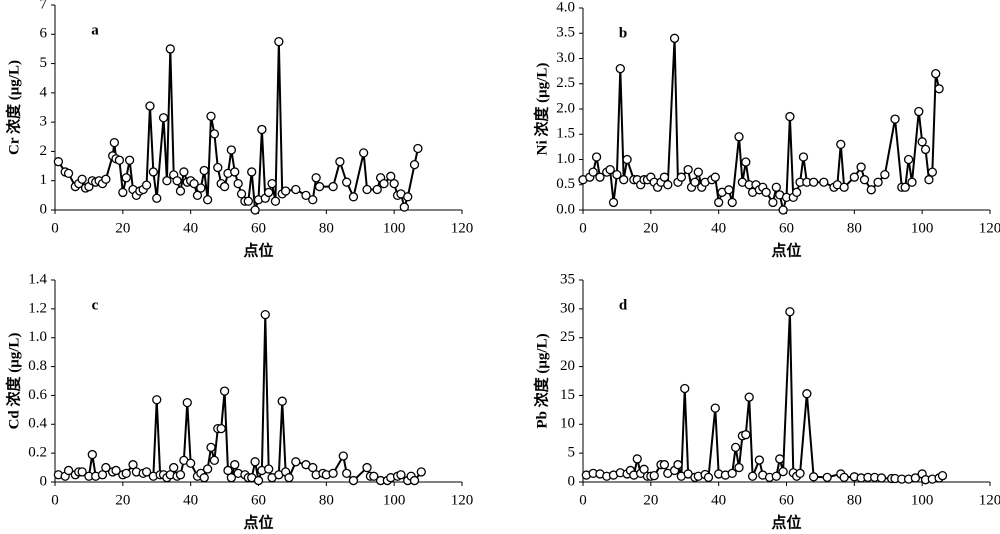 The image size is (1000, 534). What do you see at coordinates (44, 6) in the screenshot?
I see `y-tick-label: 7` at bounding box center [44, 6].